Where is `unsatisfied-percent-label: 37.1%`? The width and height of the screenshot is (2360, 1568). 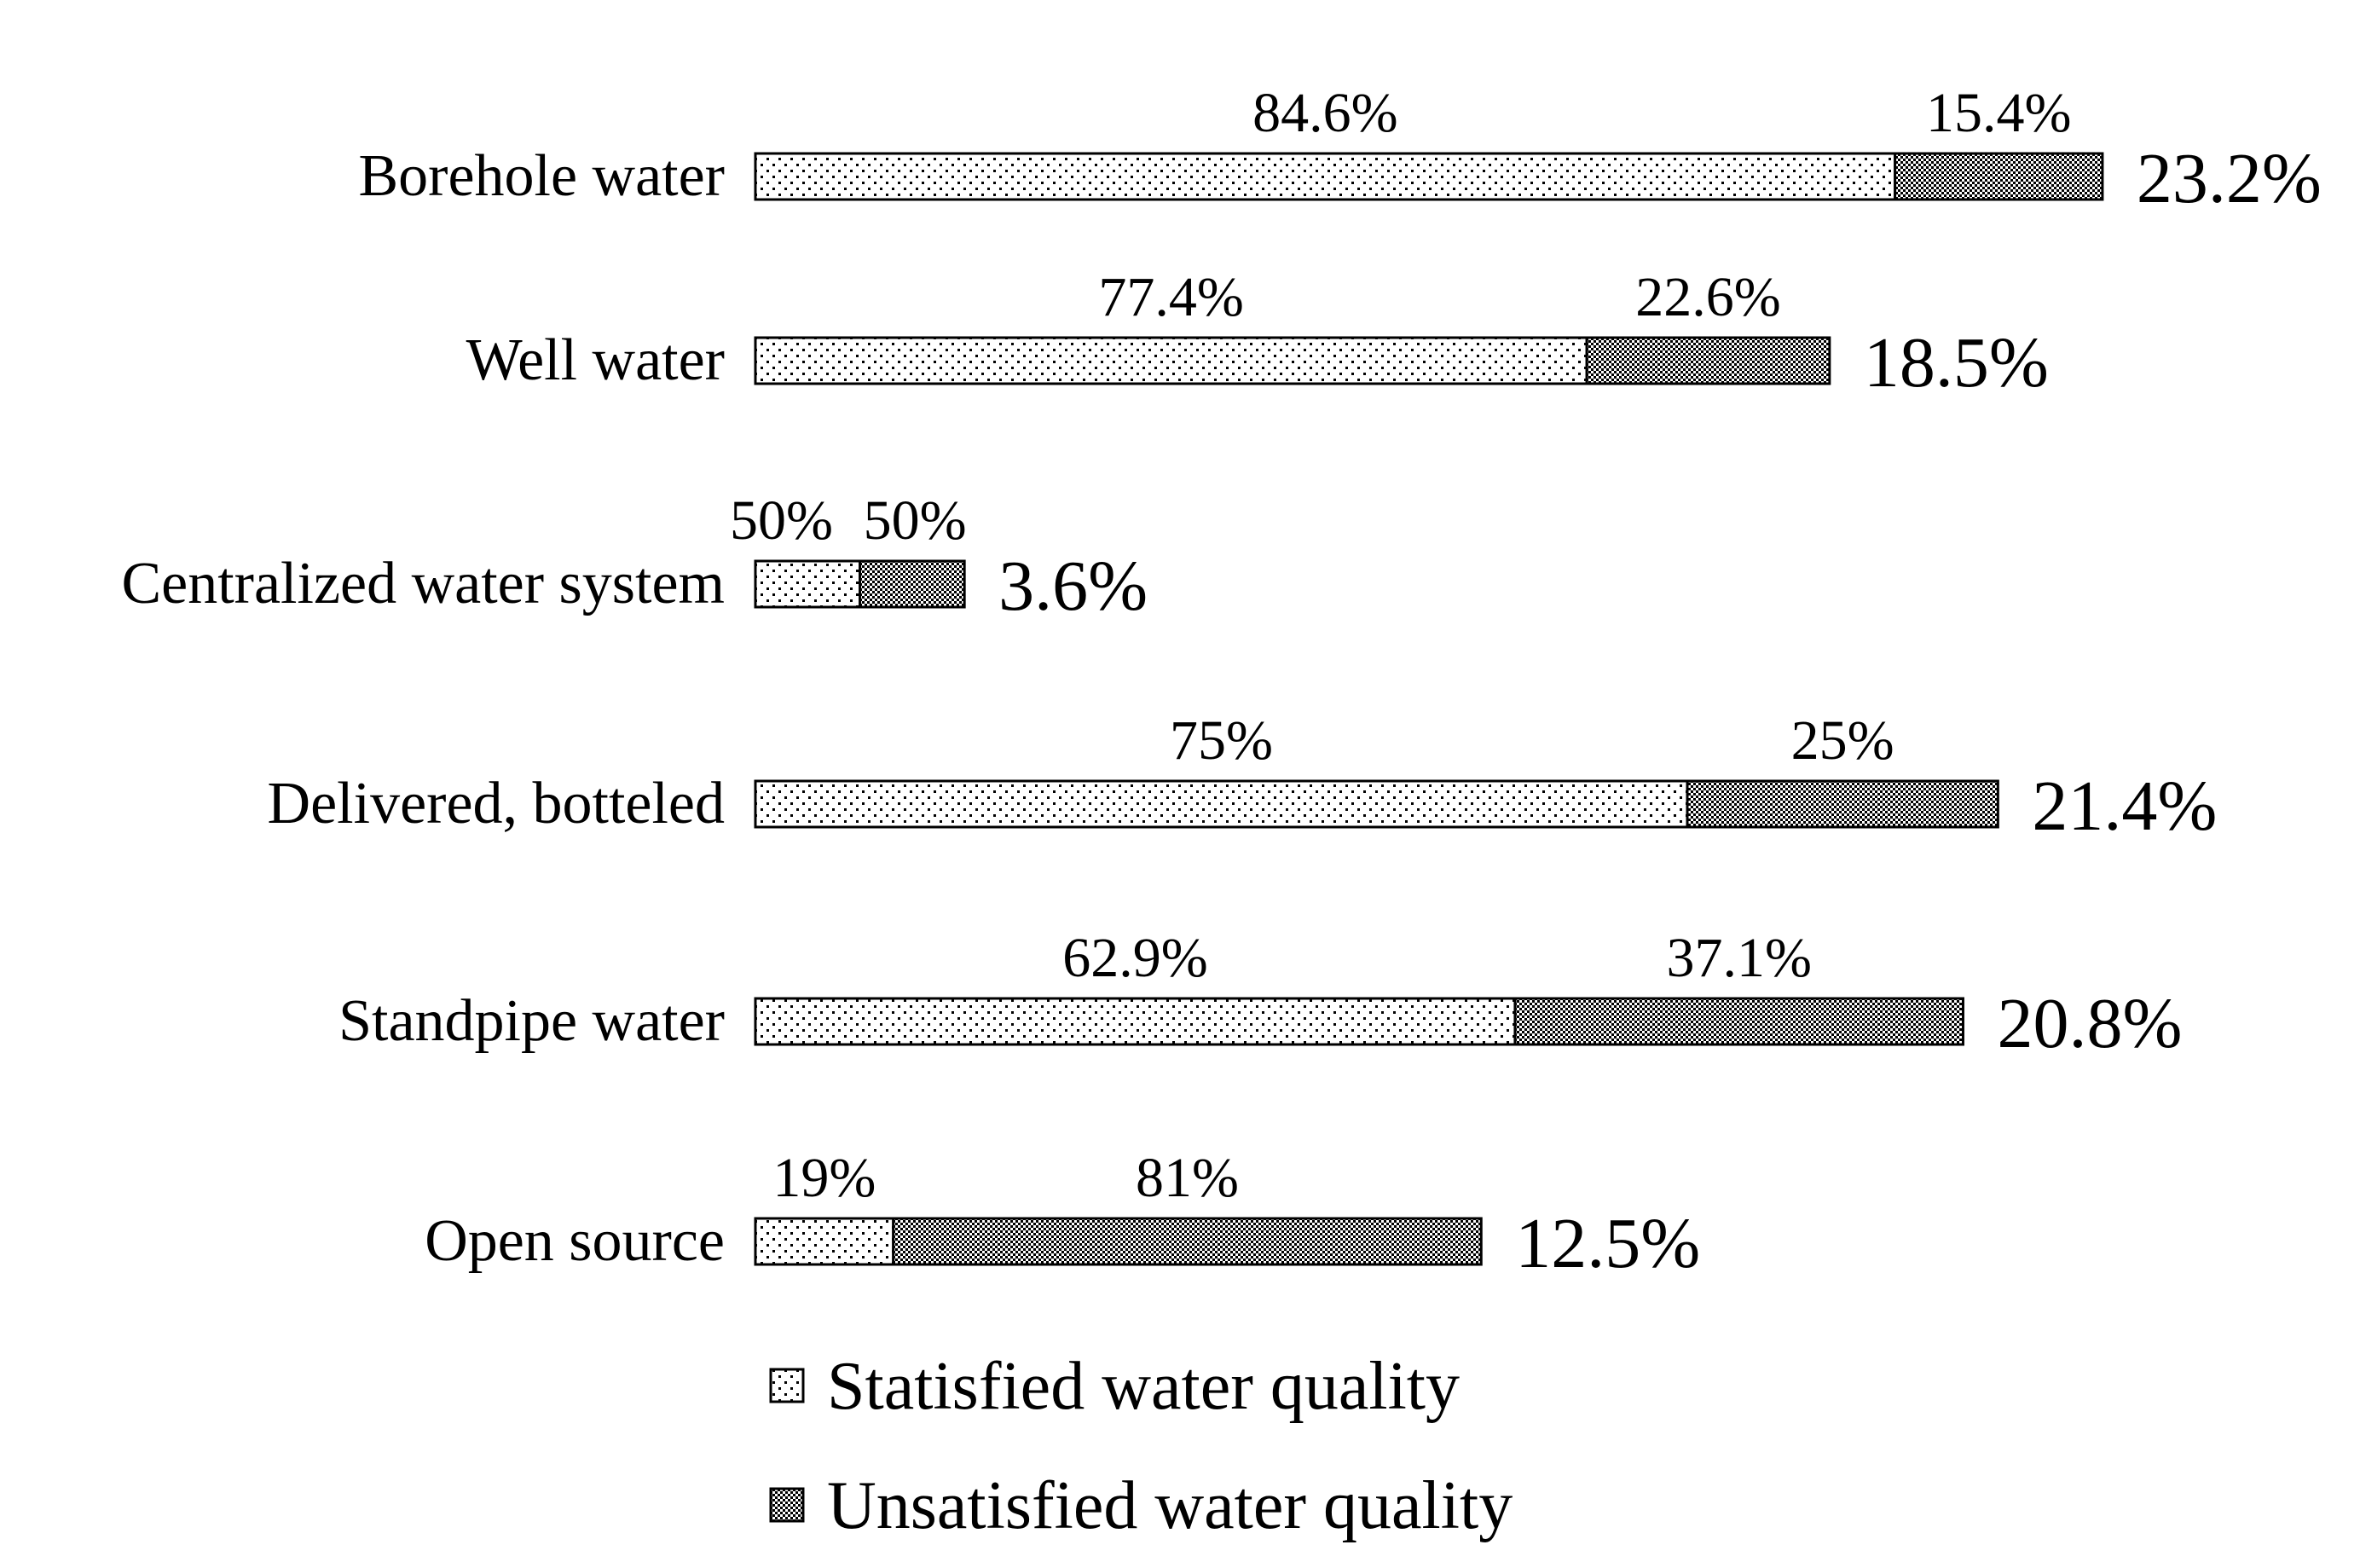
unsatisfied-percent-label: 37.1% is located at coordinates (1738, 958).